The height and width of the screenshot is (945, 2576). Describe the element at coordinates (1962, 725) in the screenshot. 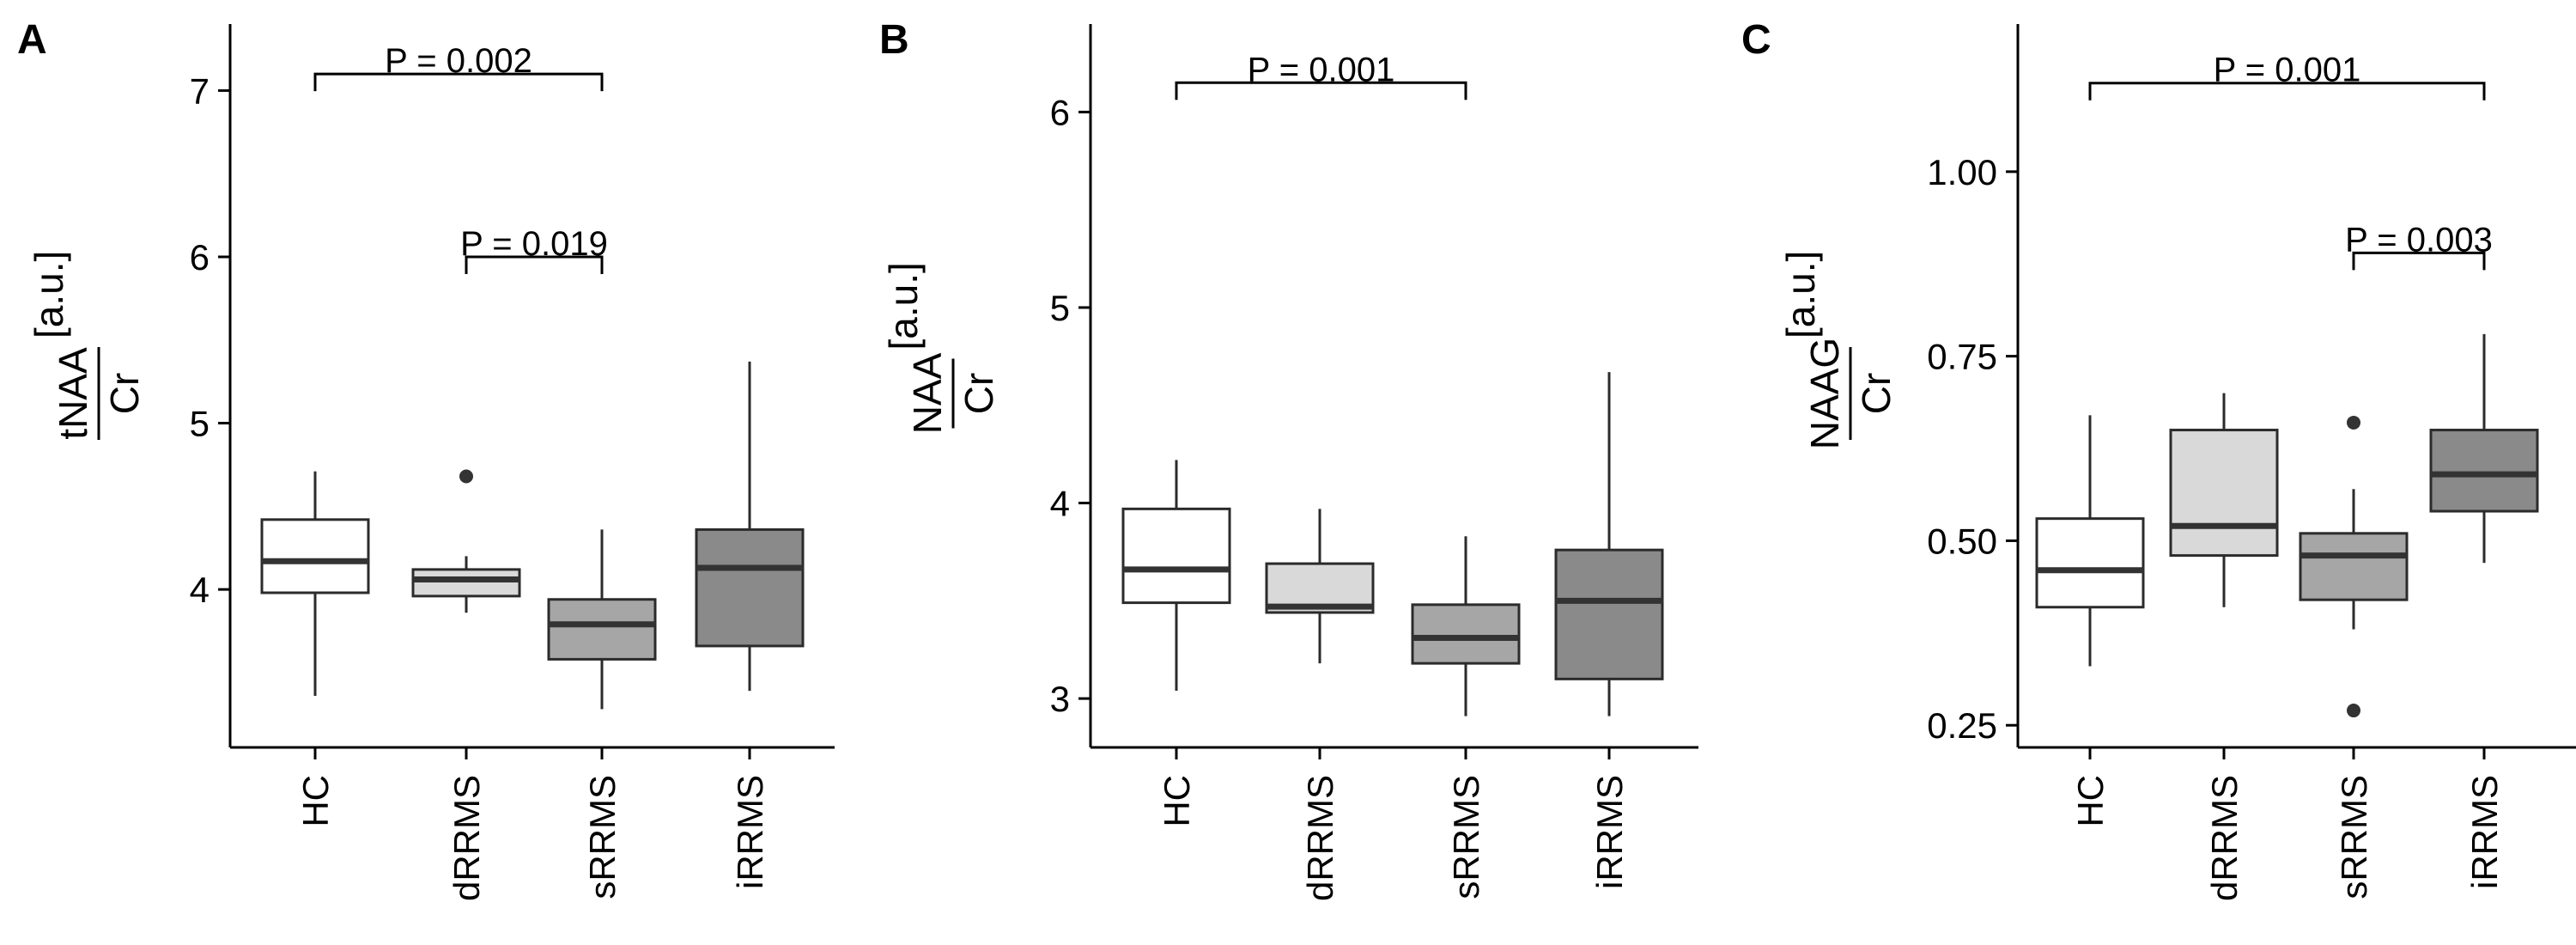

I see `y-tick-label: 0.25` at that location.